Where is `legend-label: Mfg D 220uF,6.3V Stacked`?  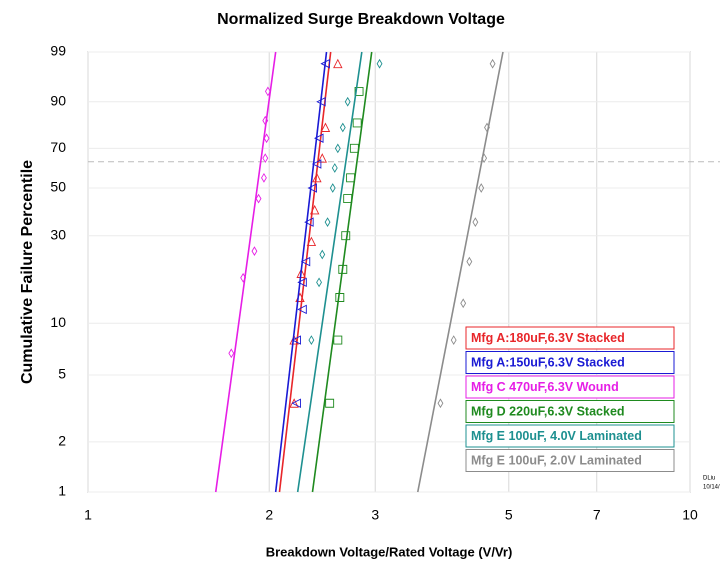 legend-label: Mfg D 220uF,6.3V Stacked is located at coordinates (548, 411).